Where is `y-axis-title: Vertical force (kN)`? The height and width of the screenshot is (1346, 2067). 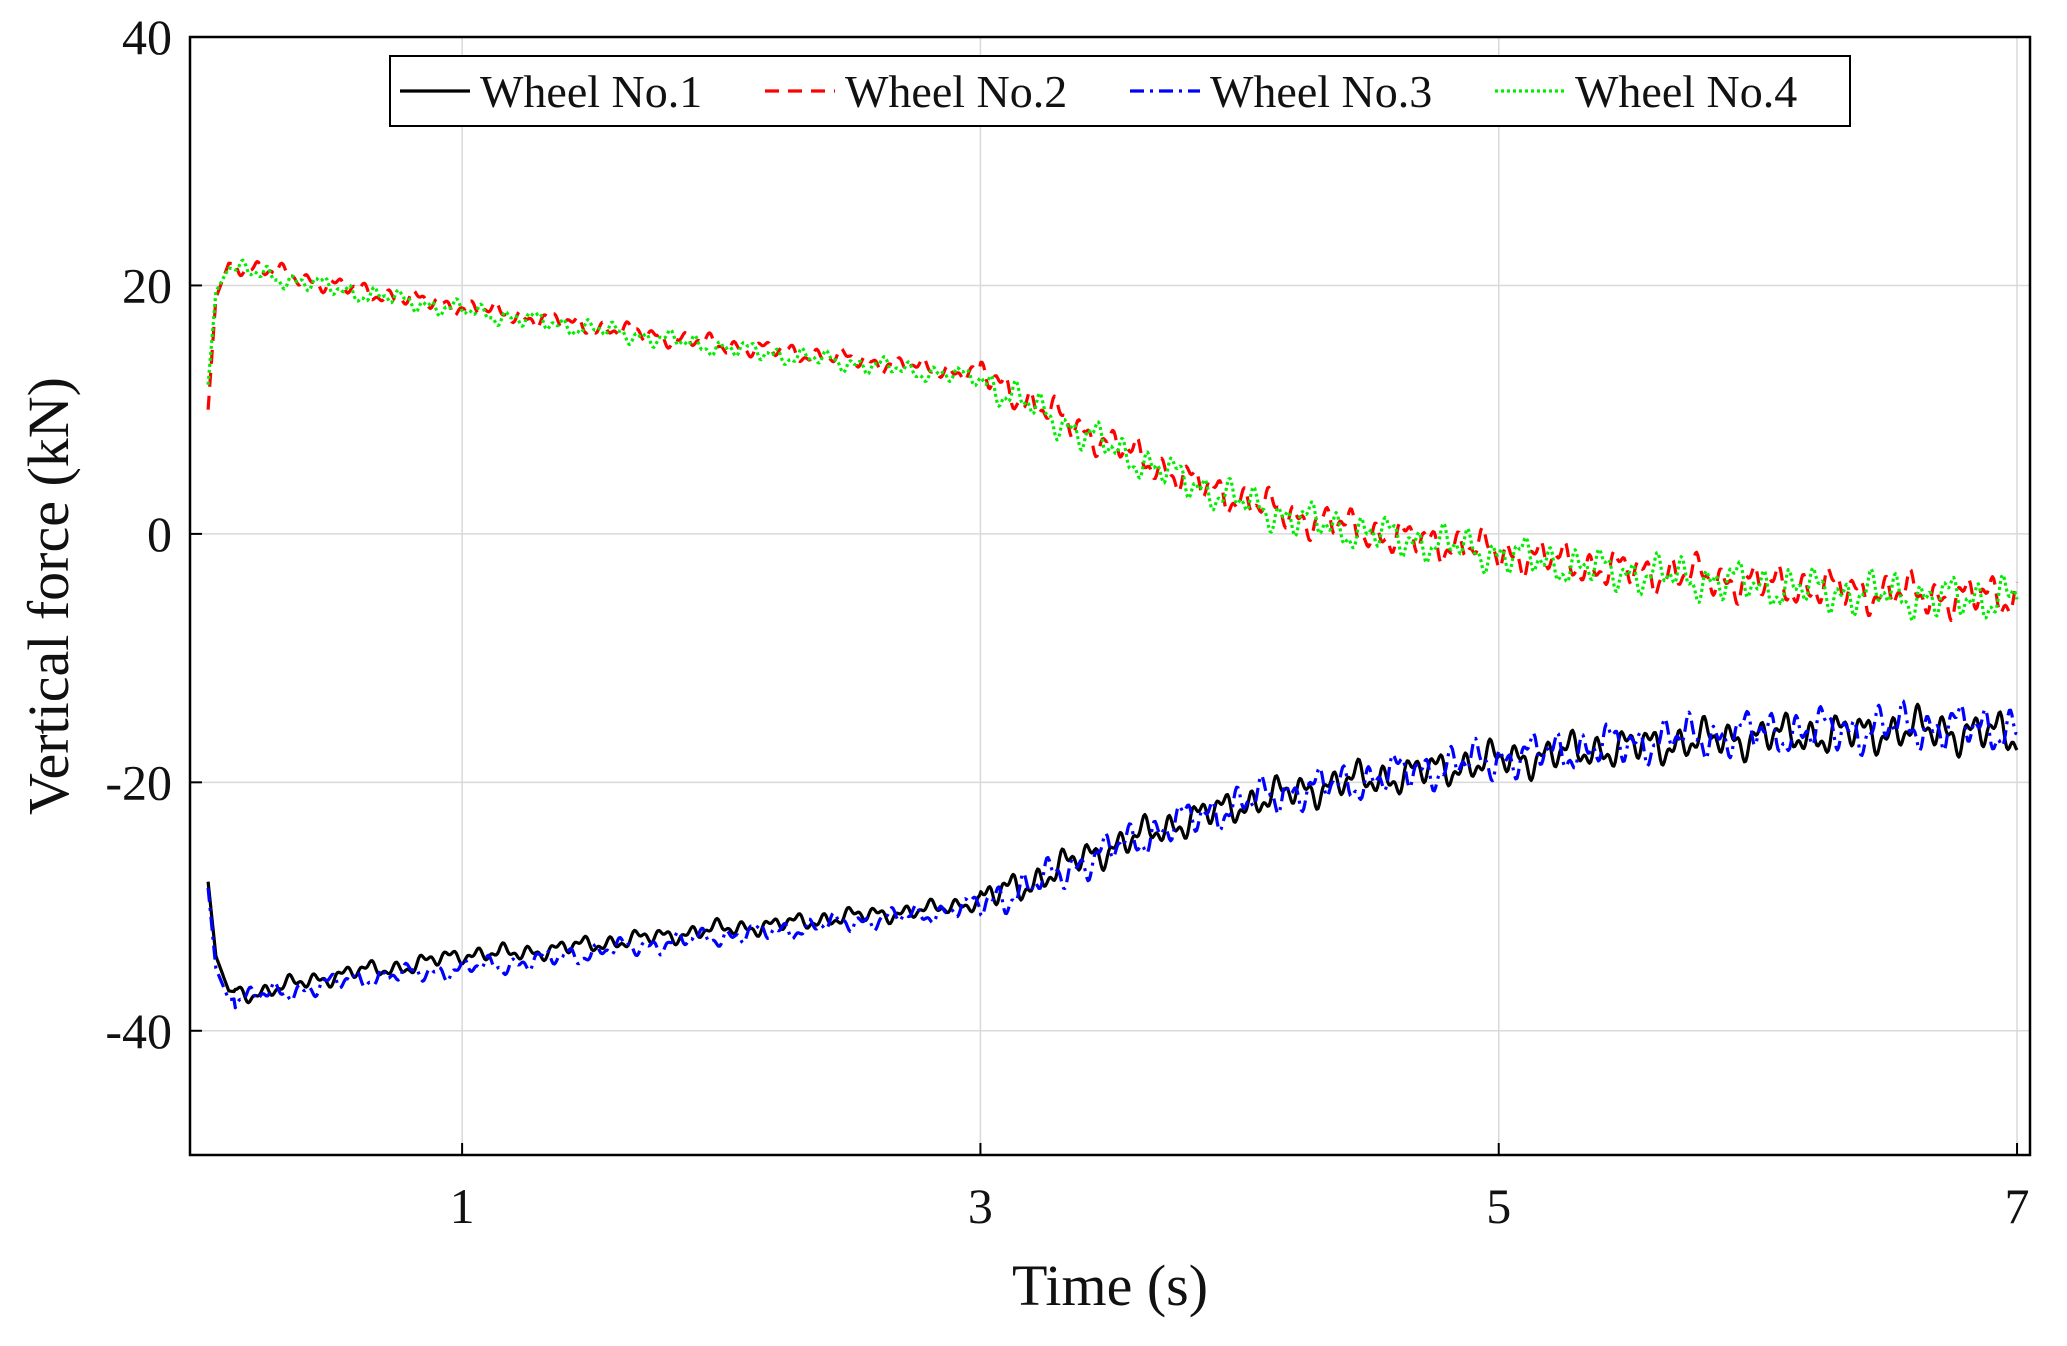
y-axis-title: Vertical force (kN) is located at coordinates (48, 596).